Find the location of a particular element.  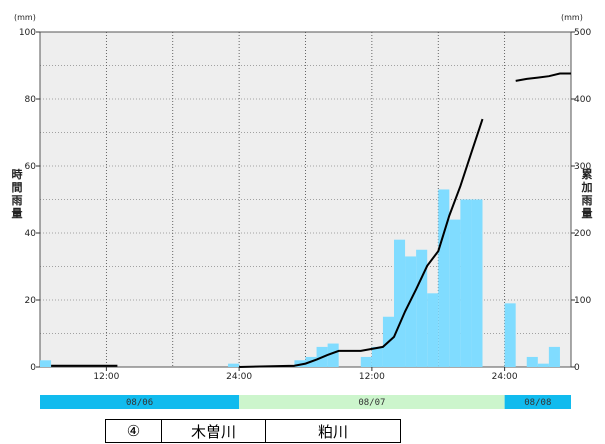

cumulative-line-segment is located at coordinates (543, 77).